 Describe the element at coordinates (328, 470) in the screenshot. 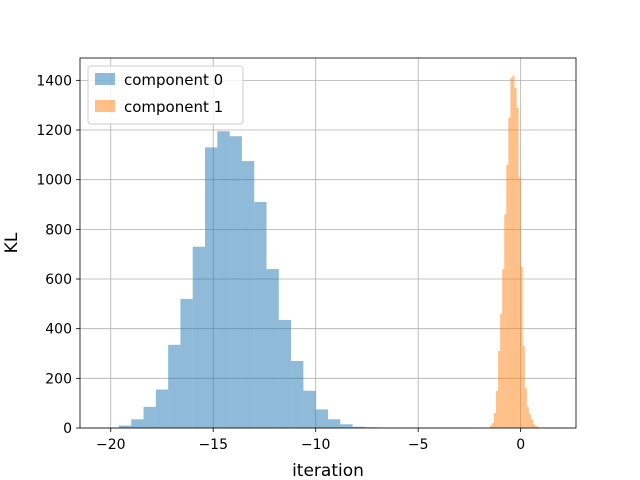

I see `x-axis-label: iteration` at that location.